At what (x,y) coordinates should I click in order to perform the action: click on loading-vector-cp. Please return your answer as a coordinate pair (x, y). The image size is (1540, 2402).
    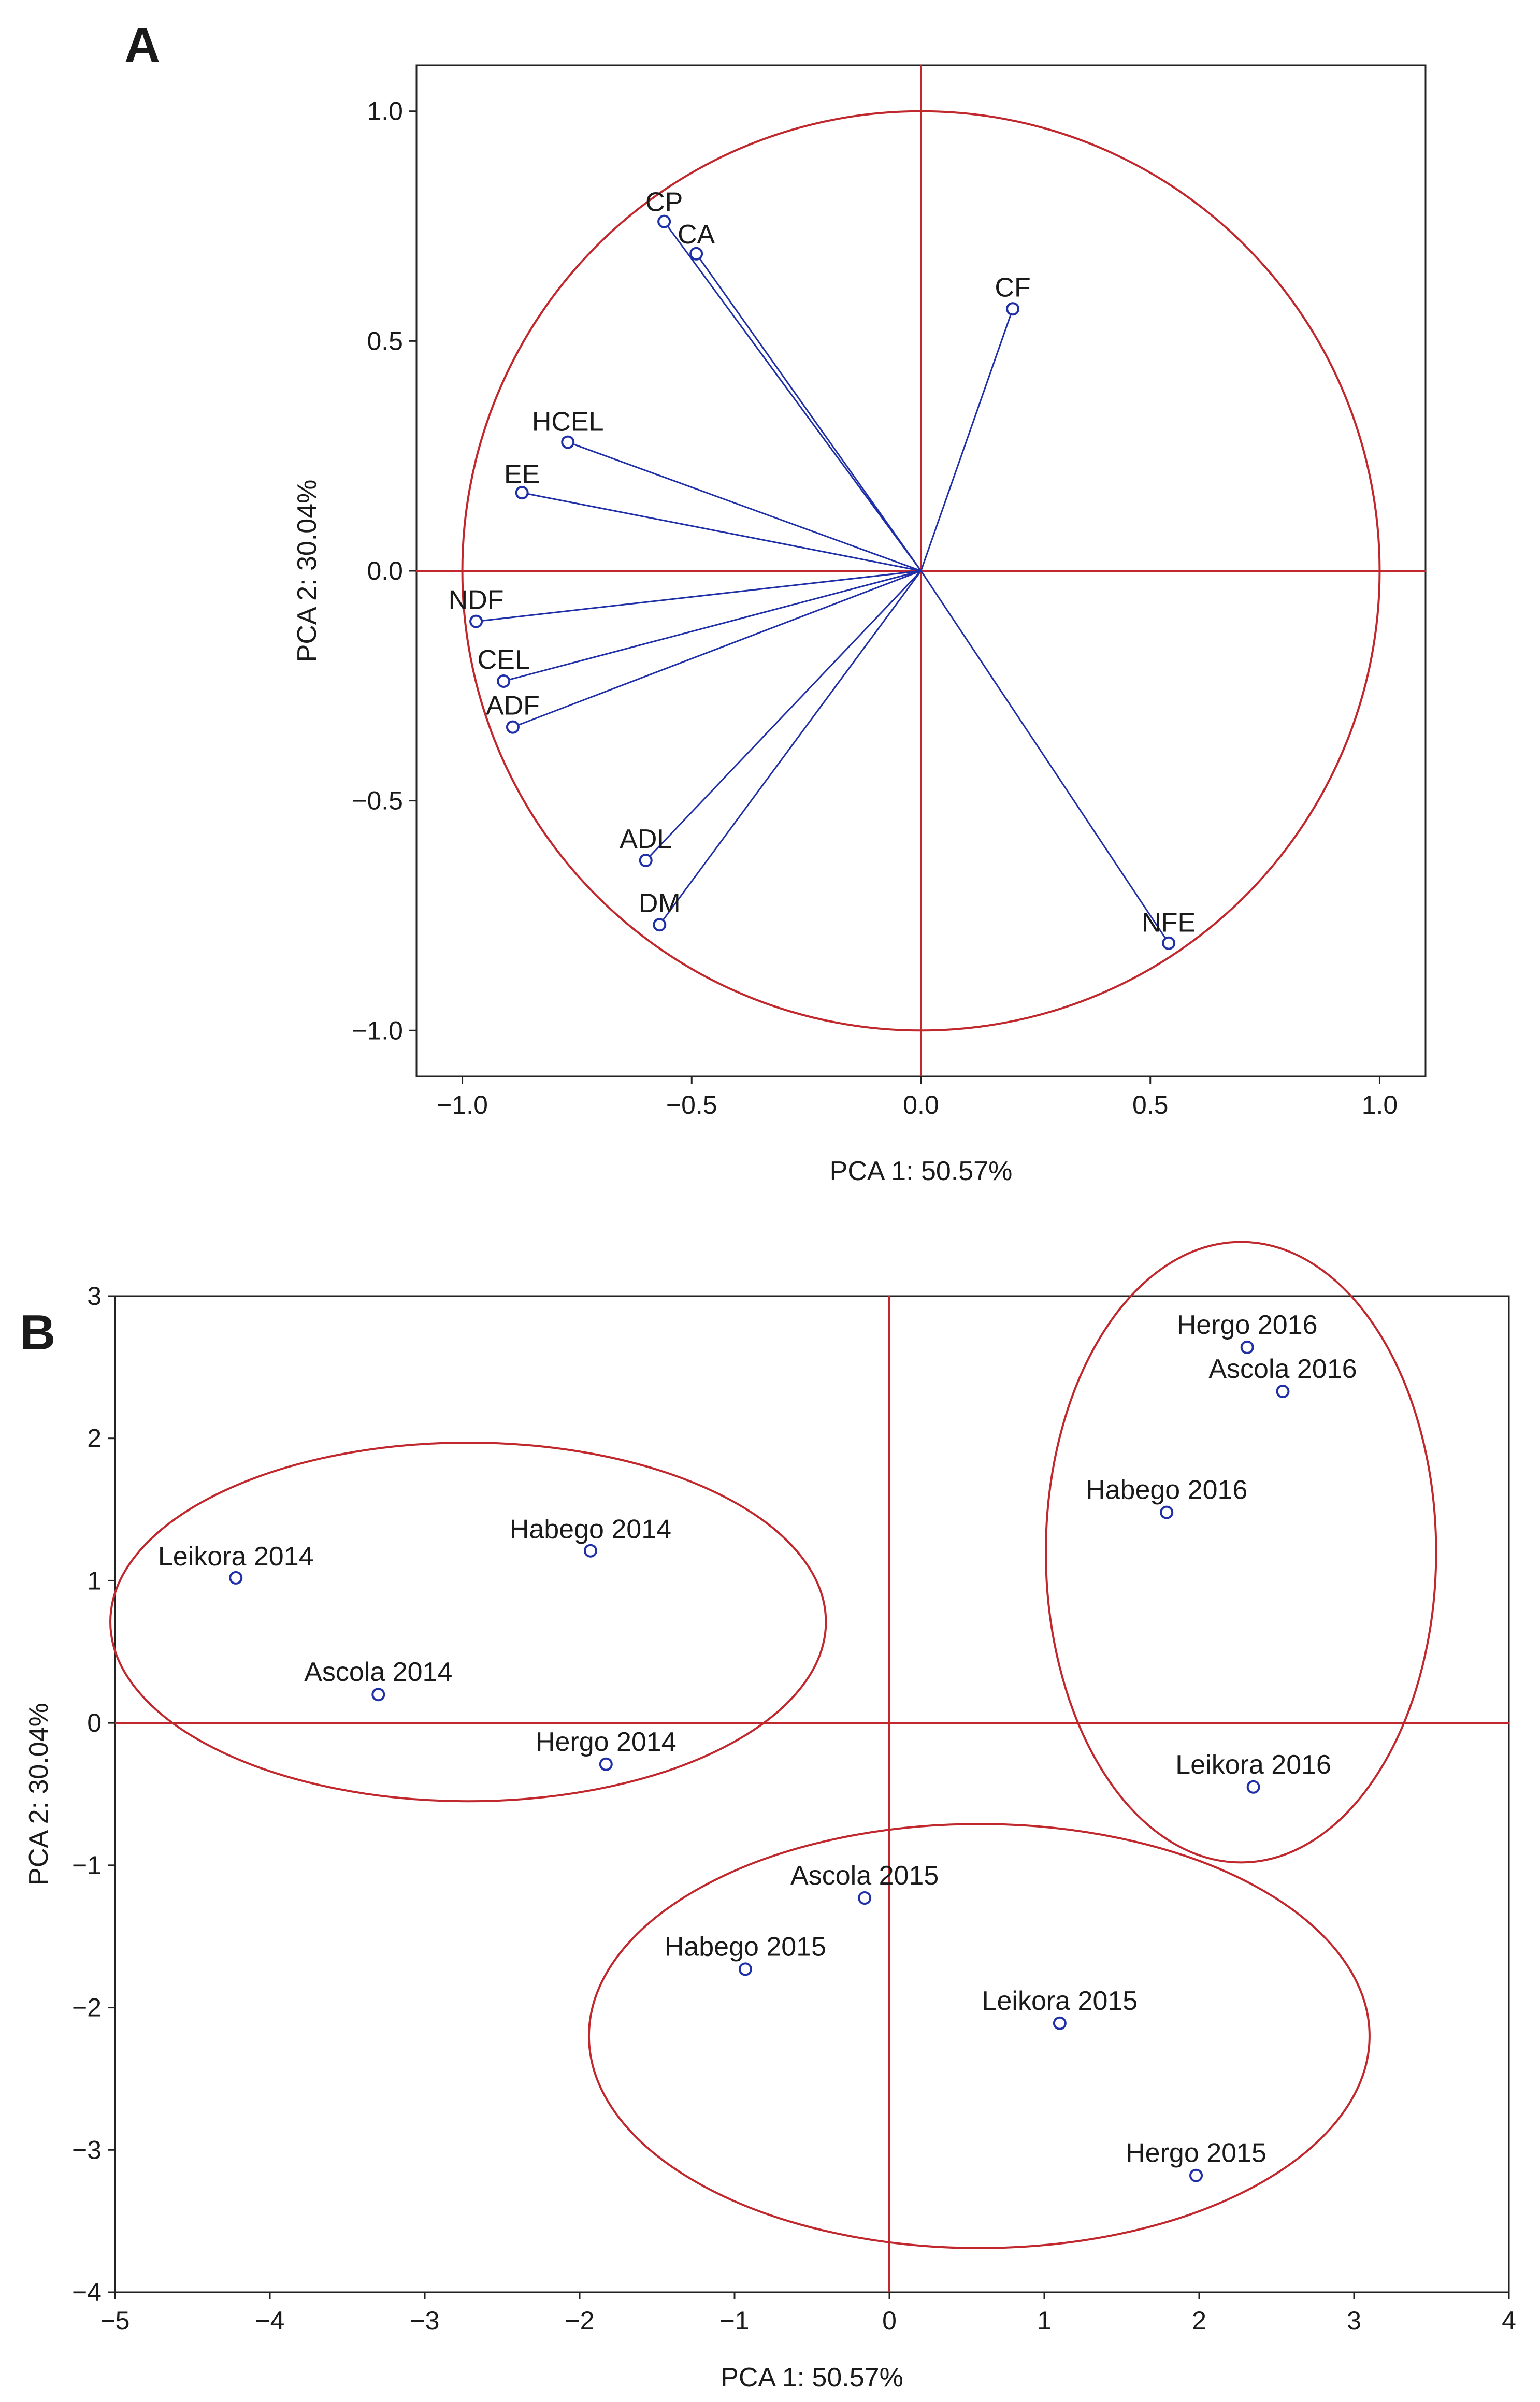
    Looking at the image, I should click on (792, 396).